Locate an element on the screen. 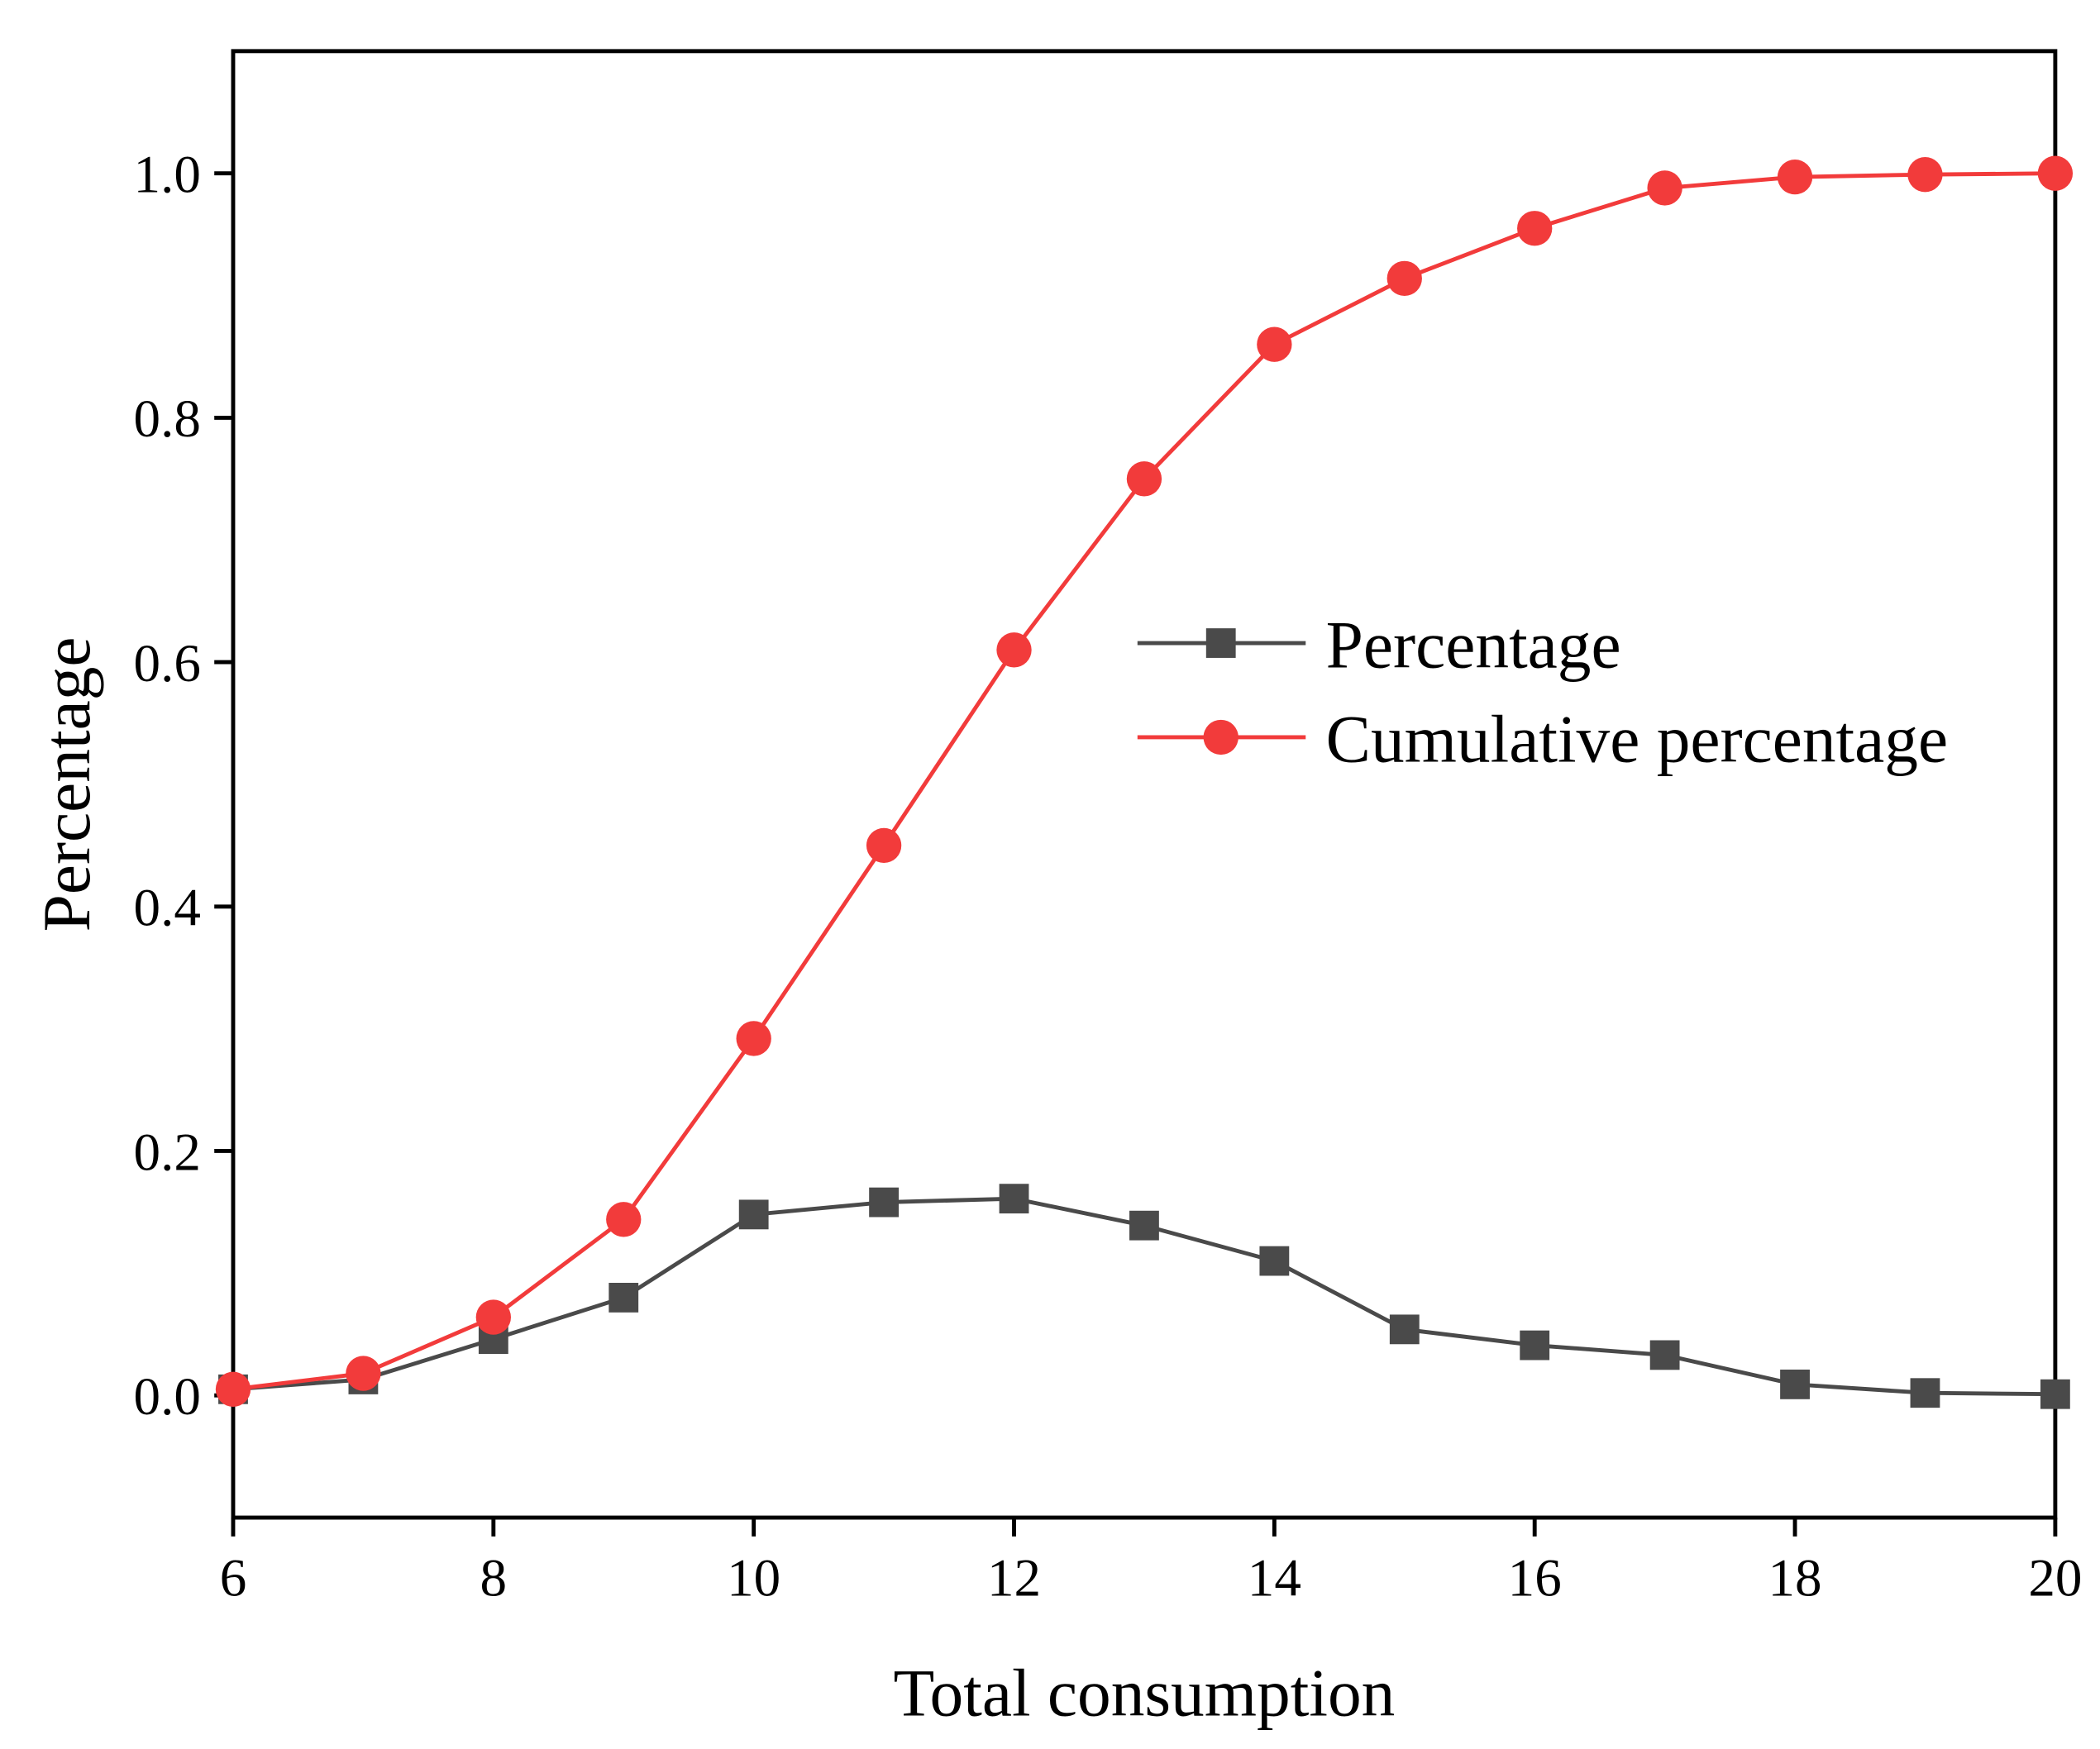 The image size is (2100, 1749). x-tick-label: 6 is located at coordinates (233, 1578).